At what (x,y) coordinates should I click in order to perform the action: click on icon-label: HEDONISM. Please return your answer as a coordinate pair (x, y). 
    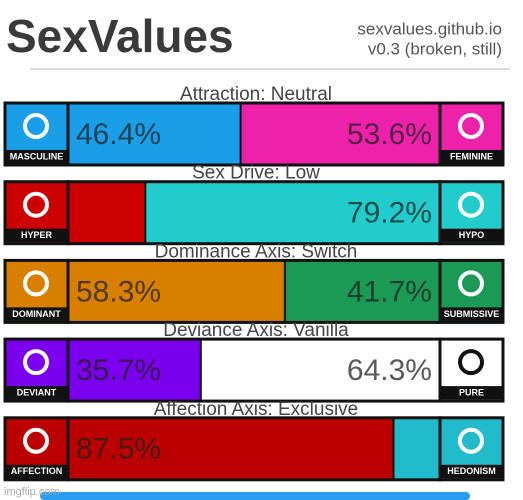
    Looking at the image, I should click on (471, 471).